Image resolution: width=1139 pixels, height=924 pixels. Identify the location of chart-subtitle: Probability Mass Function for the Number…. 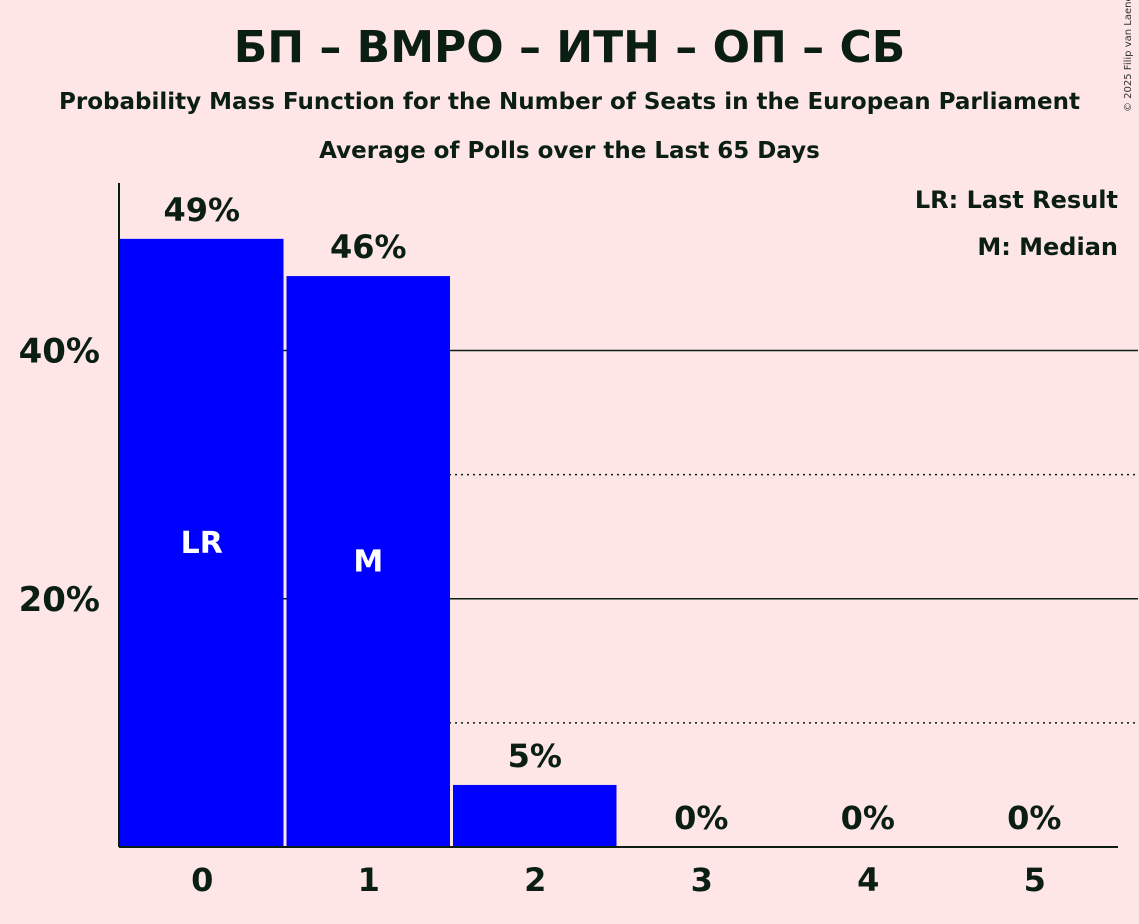
(569, 102).